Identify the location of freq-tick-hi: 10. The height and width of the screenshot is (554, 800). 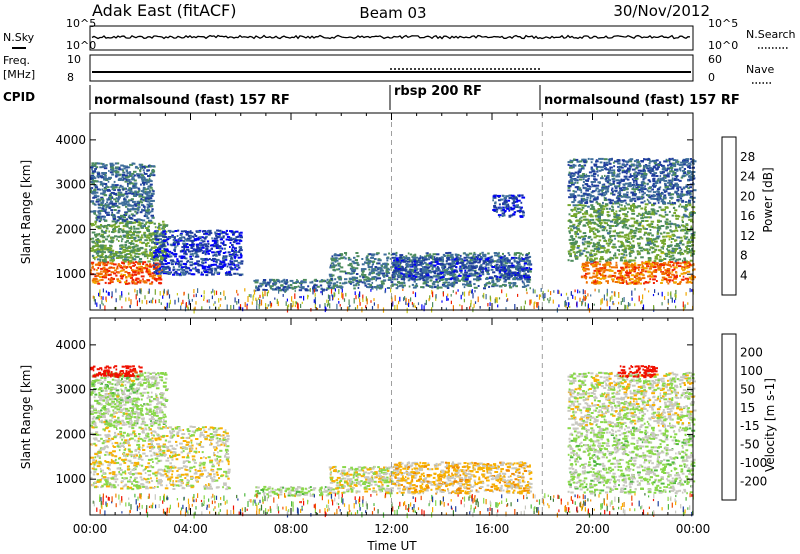
(74, 59).